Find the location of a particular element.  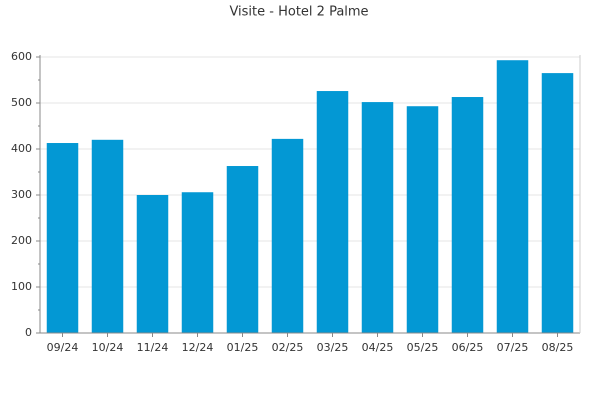

y-tick-label: 500 is located at coordinates (21, 102).